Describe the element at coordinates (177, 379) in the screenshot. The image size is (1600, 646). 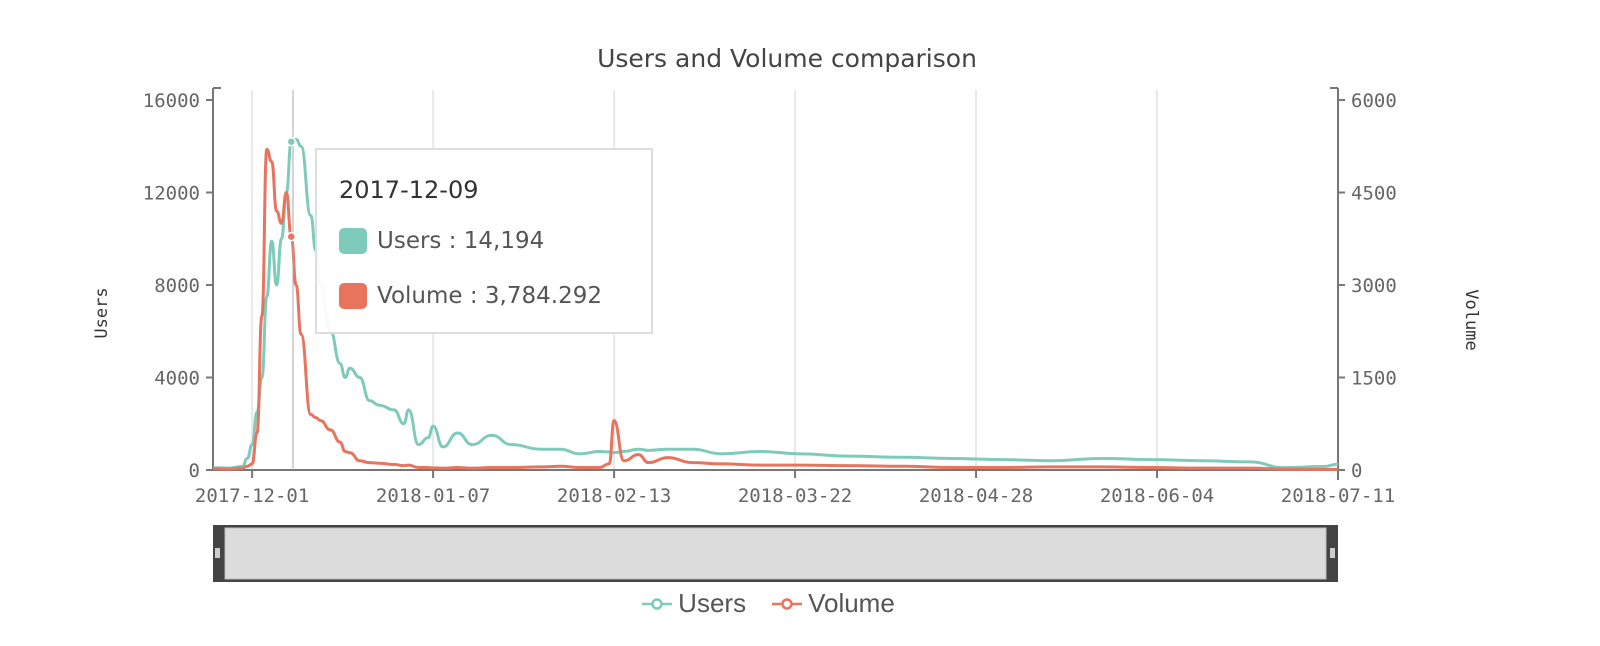
I see `y-left-tick-label: 4000` at that location.